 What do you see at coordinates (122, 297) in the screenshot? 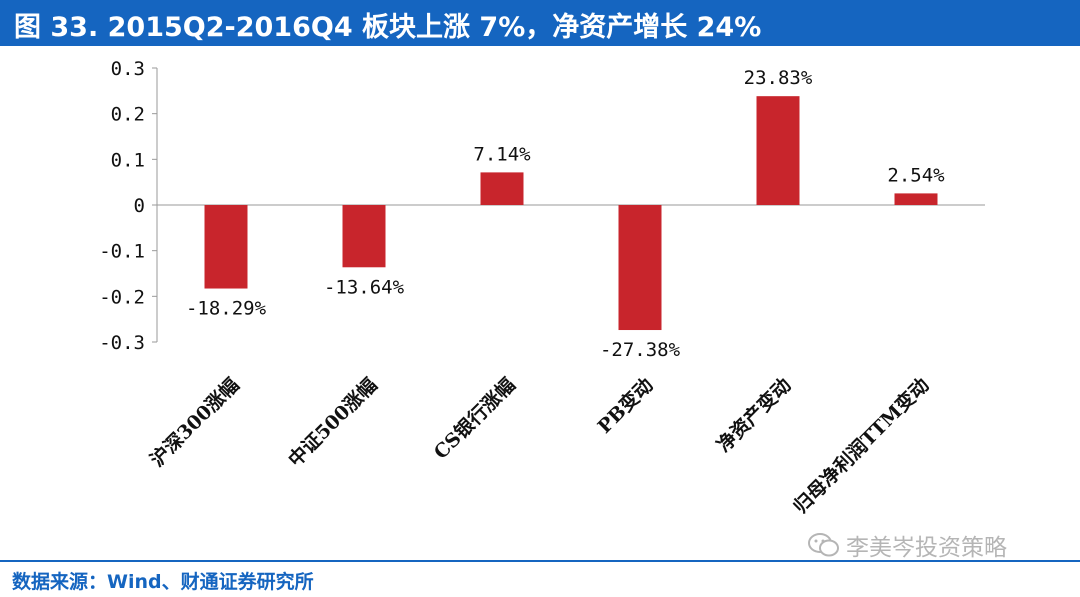
I see `y-tick-label: -0.2` at bounding box center [122, 297].